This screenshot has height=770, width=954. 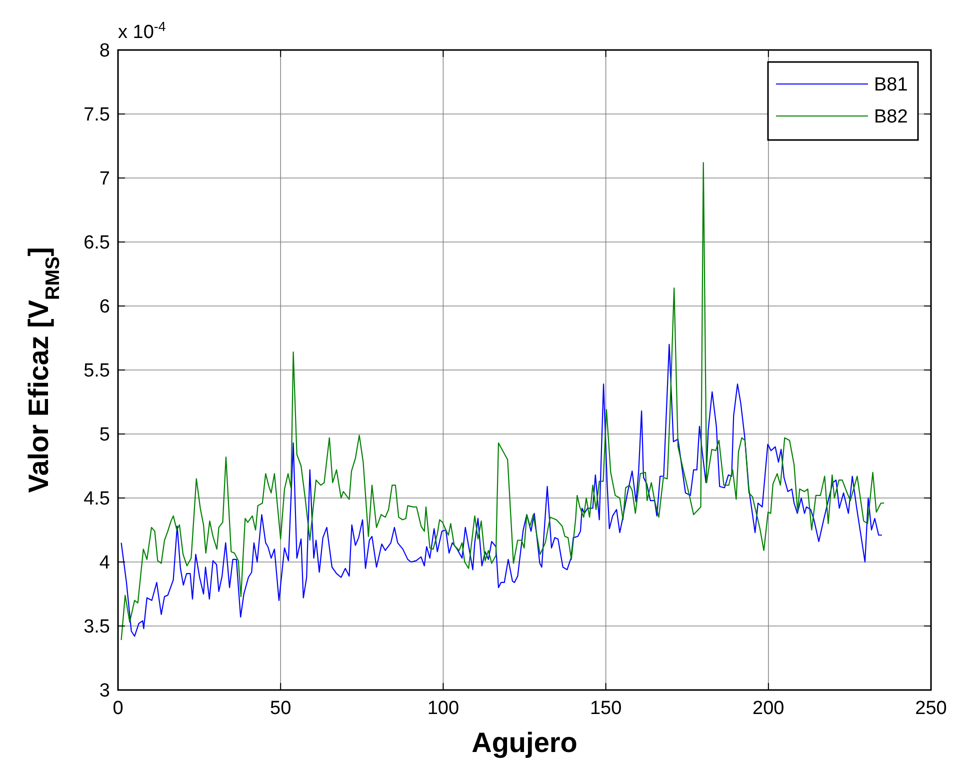 What do you see at coordinates (443, 708) in the screenshot?
I see `x-tick-label: 100` at bounding box center [443, 708].